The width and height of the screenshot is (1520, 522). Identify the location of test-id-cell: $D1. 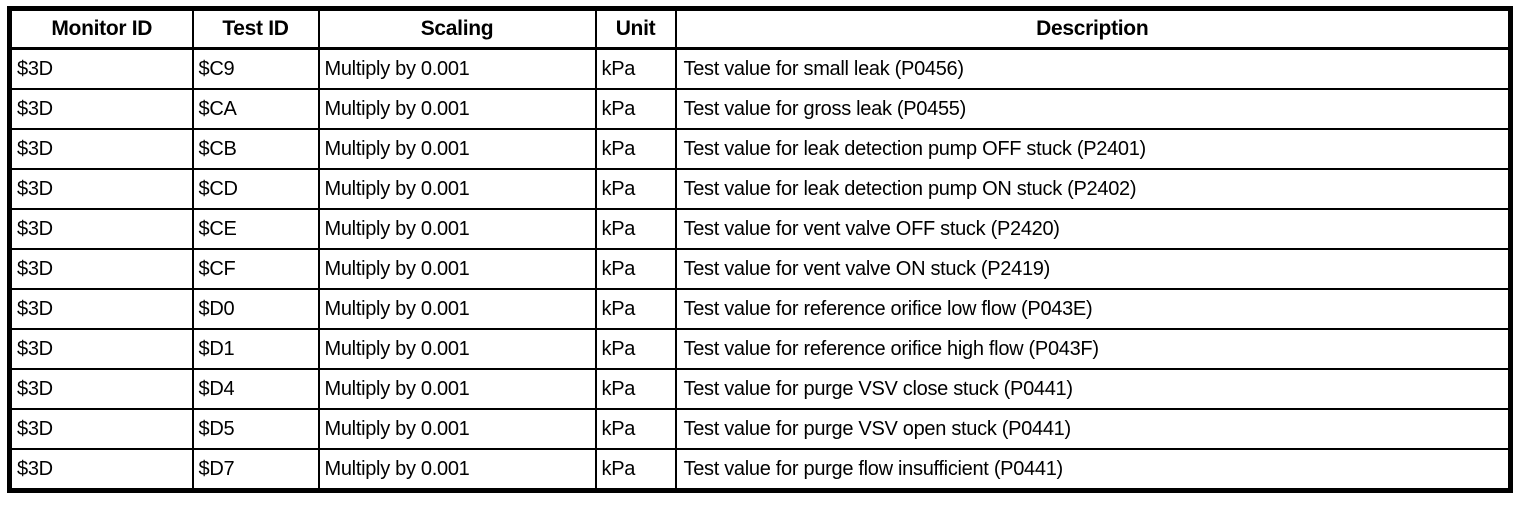
(255, 349).